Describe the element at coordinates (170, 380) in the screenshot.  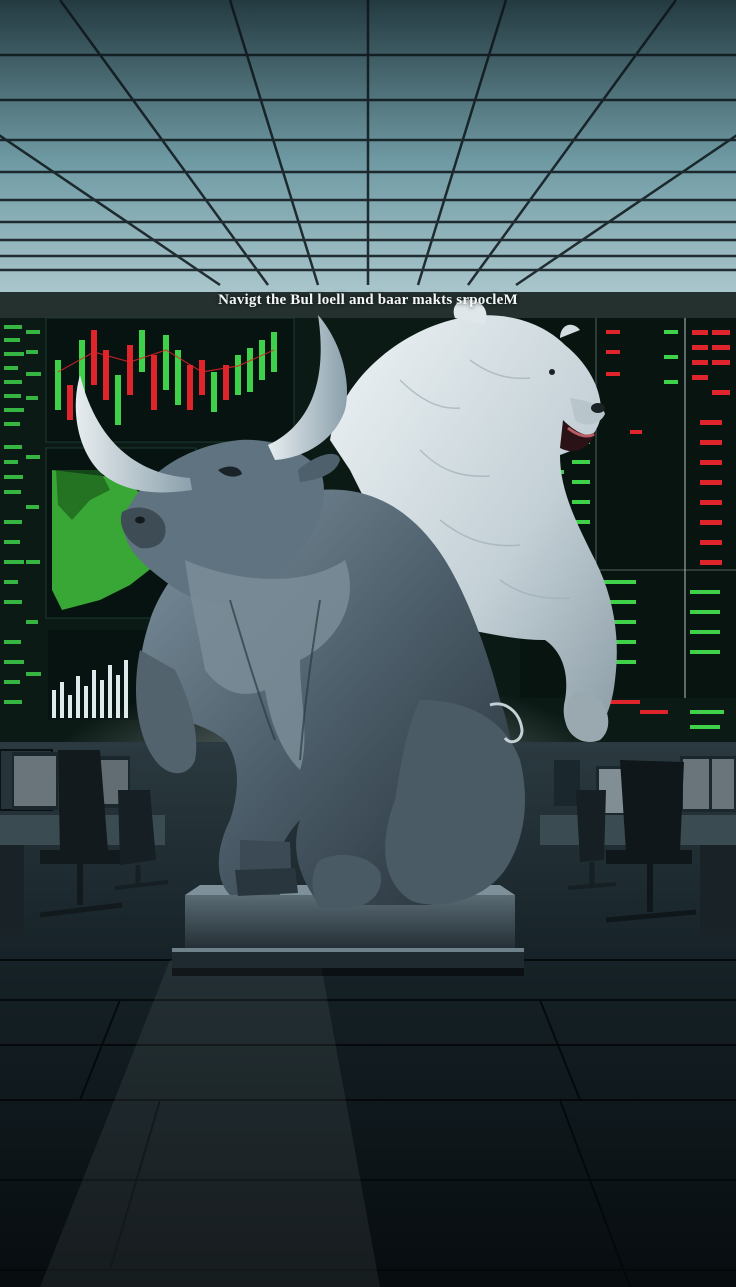
I see `candlestick-chart` at that location.